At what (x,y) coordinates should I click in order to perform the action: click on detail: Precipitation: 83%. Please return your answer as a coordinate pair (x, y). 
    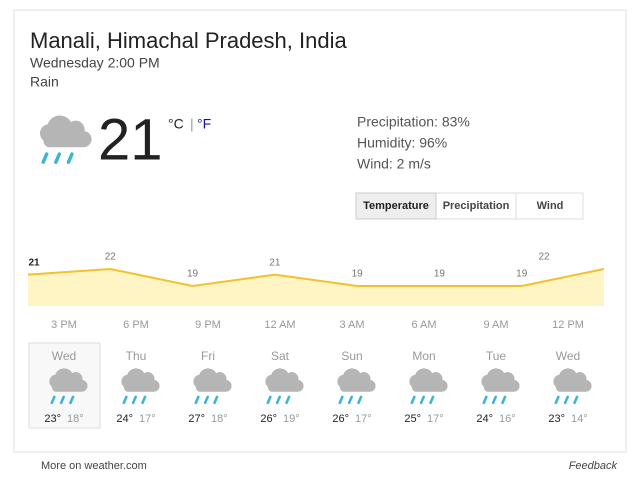
    Looking at the image, I should click on (413, 122).